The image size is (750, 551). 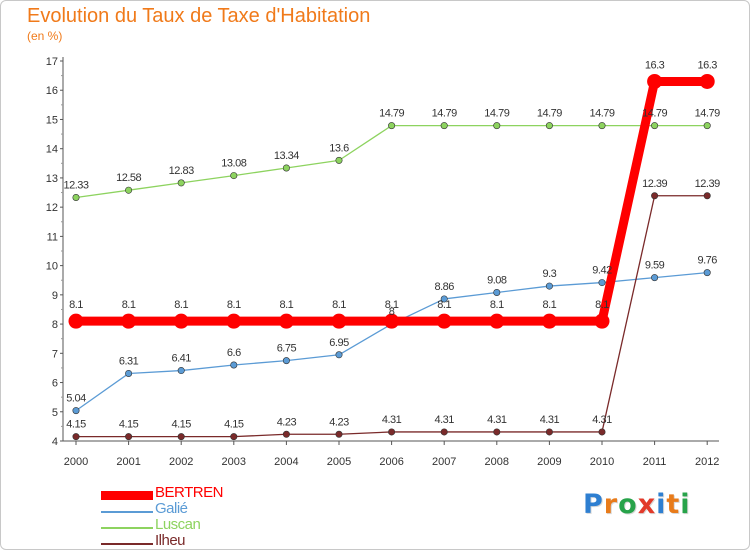 What do you see at coordinates (75, 186) in the screenshot?
I see `data-label-Luscan: 12.33` at bounding box center [75, 186].